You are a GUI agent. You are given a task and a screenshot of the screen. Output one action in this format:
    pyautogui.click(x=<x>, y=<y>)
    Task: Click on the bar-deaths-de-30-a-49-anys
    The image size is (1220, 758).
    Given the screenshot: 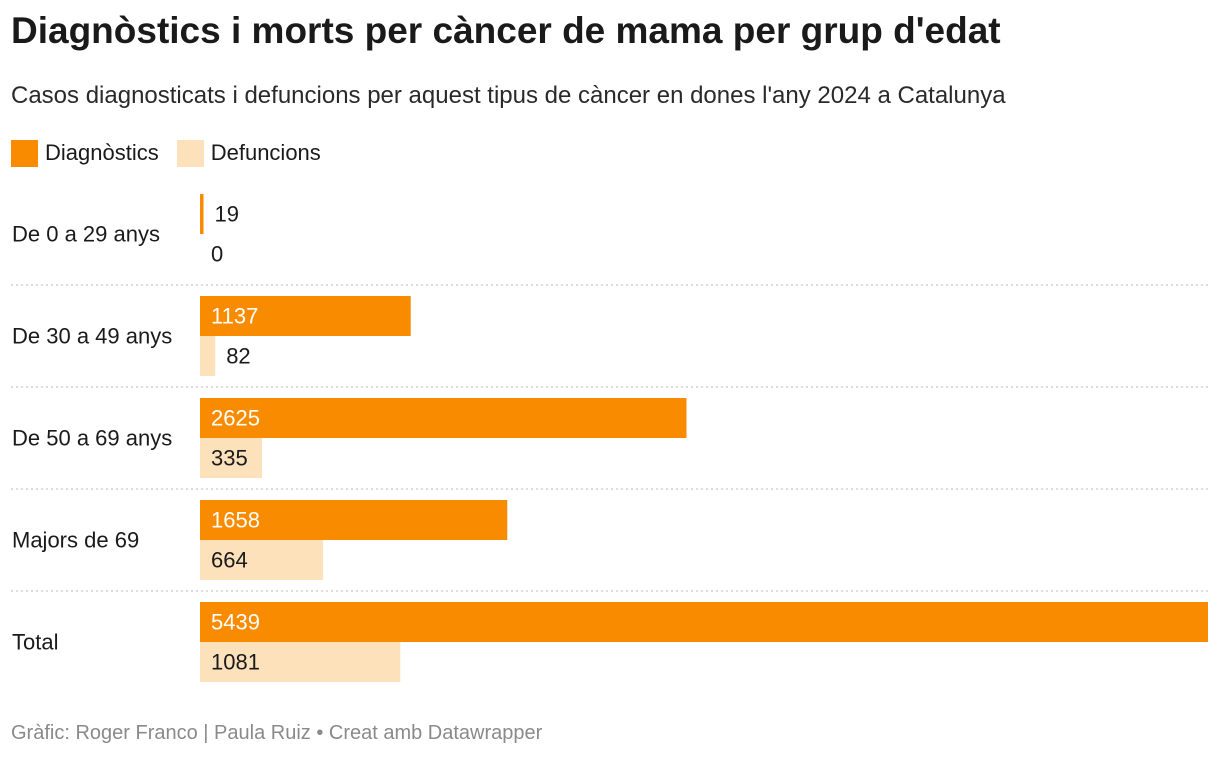 What is the action you would take?
    pyautogui.click(x=208, y=356)
    